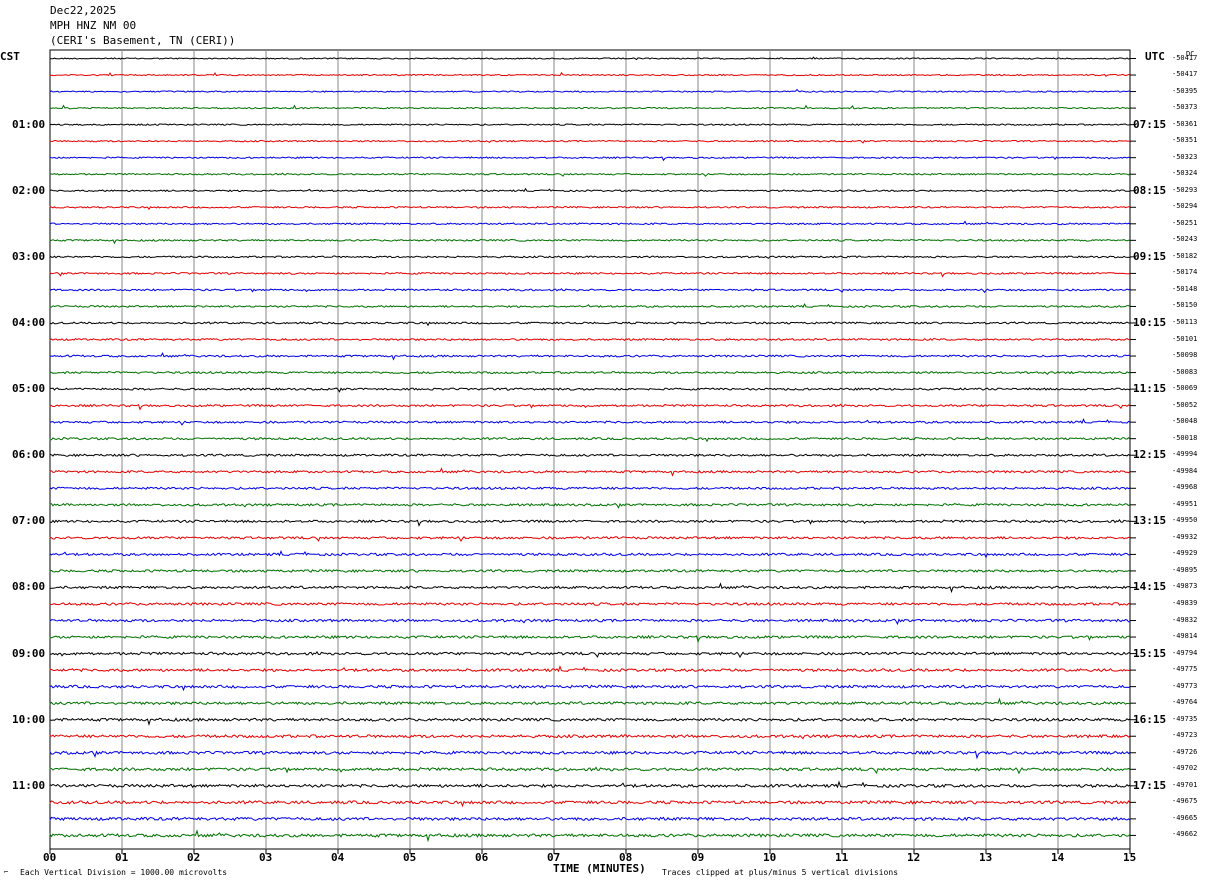 This screenshot has width=1210, height=886. What do you see at coordinates (1185, 189) in the screenshot?
I see `dc-offset-label: -50293` at bounding box center [1185, 189].